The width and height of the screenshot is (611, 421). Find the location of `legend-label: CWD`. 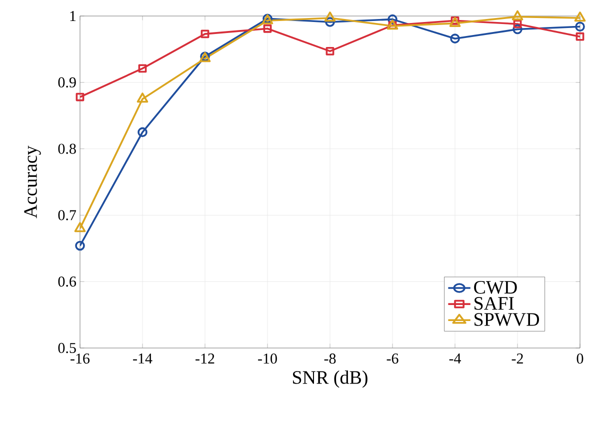

legend-label: CWD is located at coordinates (495, 287).